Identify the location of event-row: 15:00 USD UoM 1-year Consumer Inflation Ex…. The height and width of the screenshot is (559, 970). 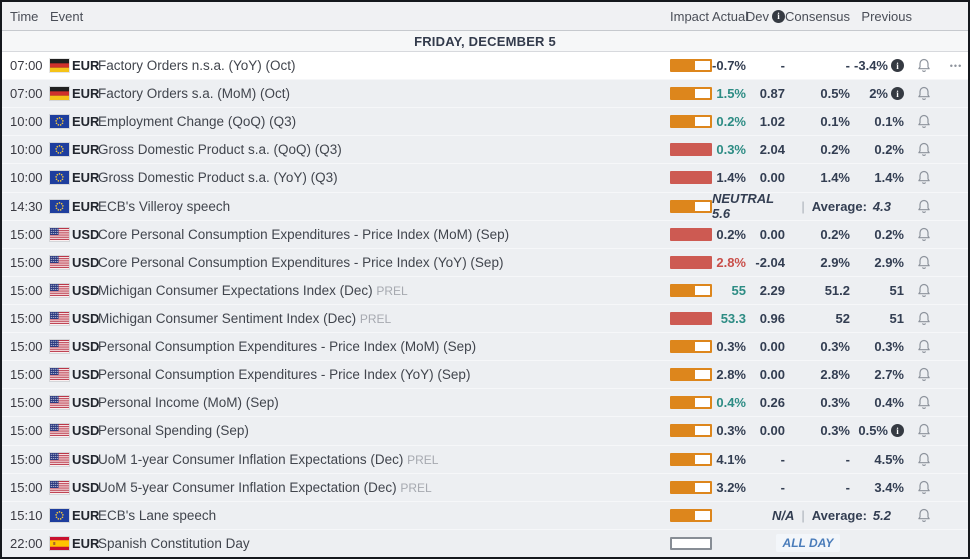
(485, 459).